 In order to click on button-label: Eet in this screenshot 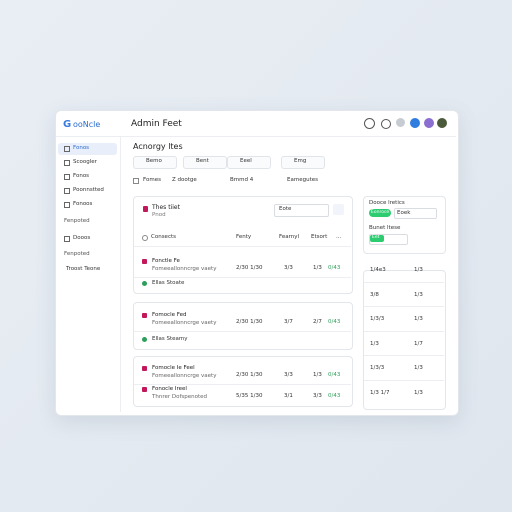, I will do `click(376, 237)`.